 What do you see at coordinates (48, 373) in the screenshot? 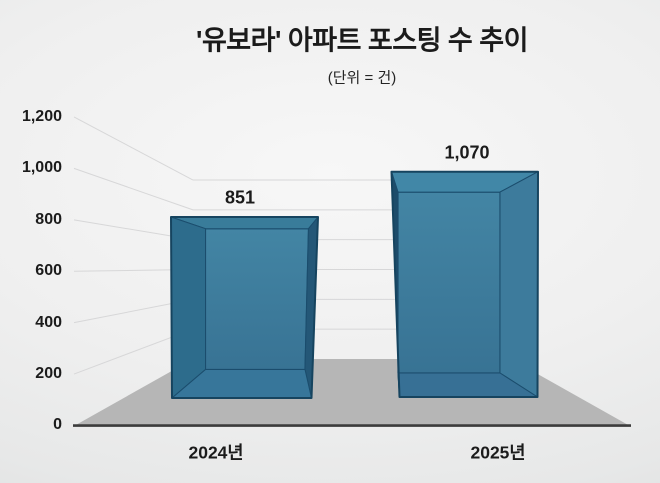
I see `y-tick-200: 200` at bounding box center [48, 373].